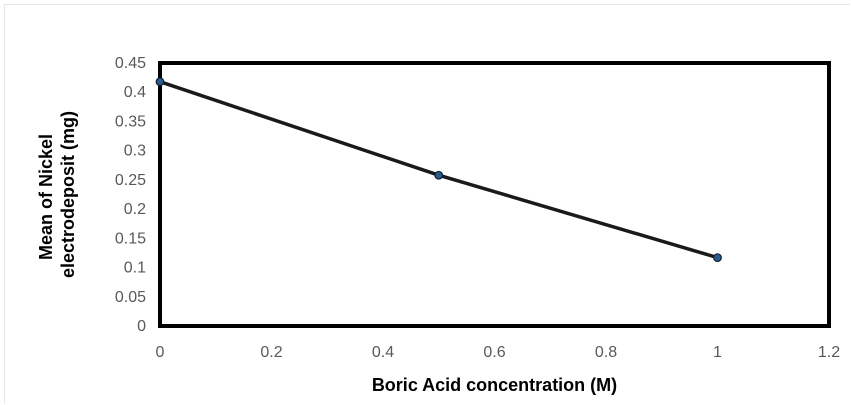 This screenshot has width=851, height=405. Describe the element at coordinates (271, 352) in the screenshot. I see `x-tick-label: 0.2` at that location.